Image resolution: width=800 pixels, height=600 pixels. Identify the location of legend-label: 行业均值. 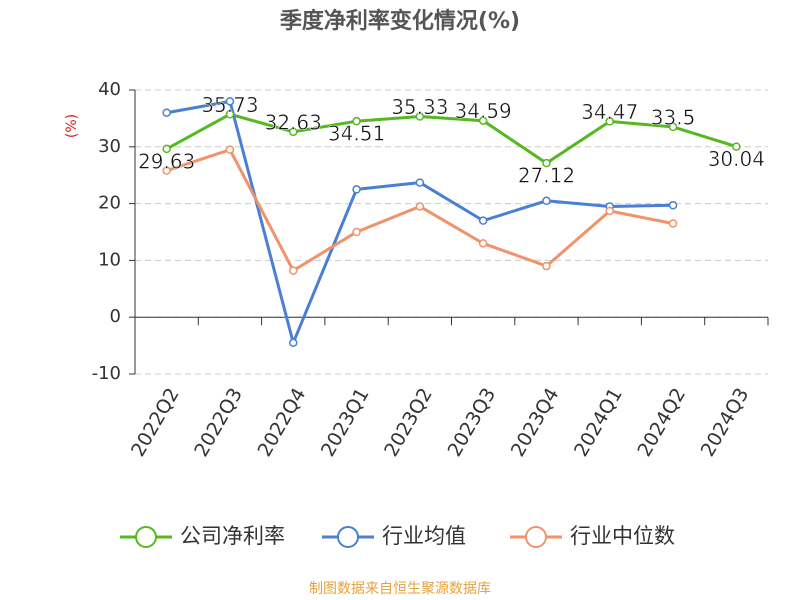
(424, 536).